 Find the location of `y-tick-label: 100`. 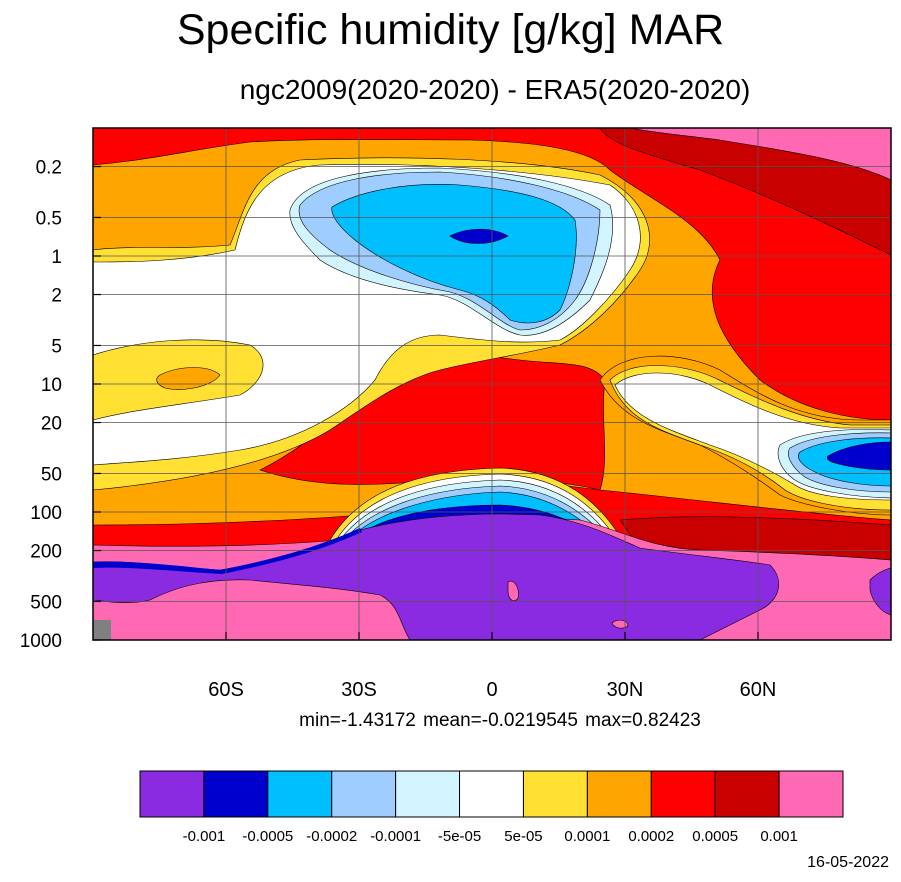

y-tick-label: 100 is located at coordinates (46, 513).